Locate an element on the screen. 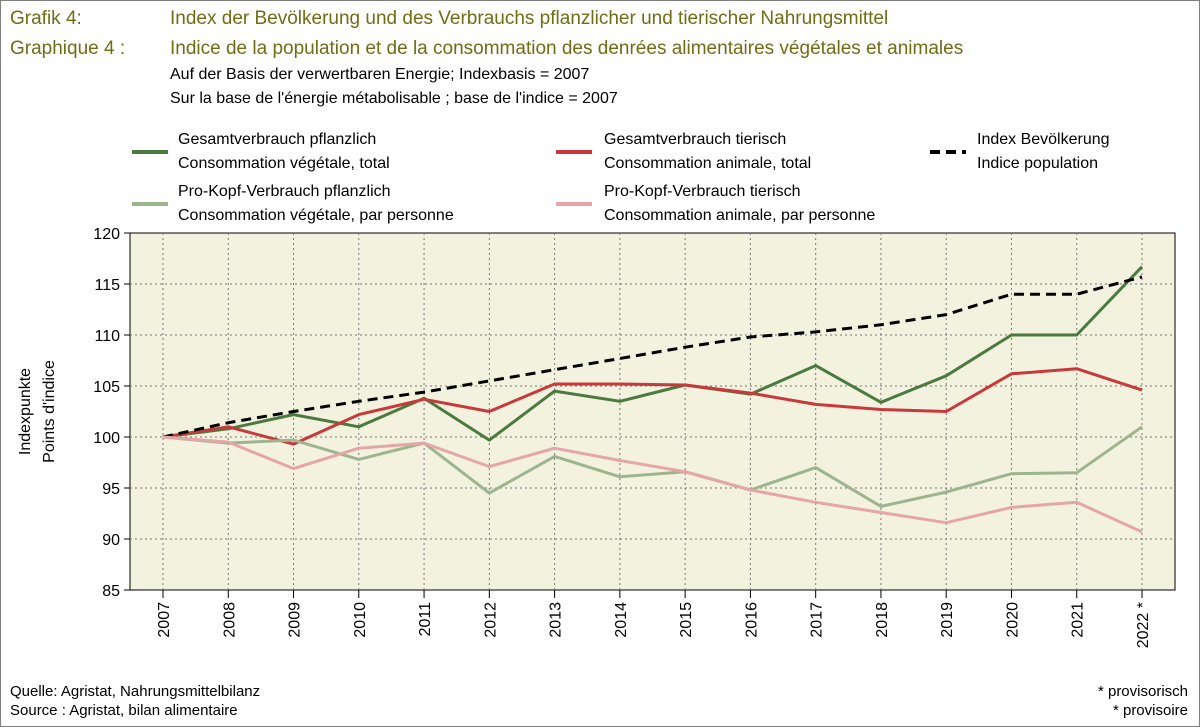  legend-label-de: Gesamtverbrauch pflanzlich is located at coordinates (277, 139).